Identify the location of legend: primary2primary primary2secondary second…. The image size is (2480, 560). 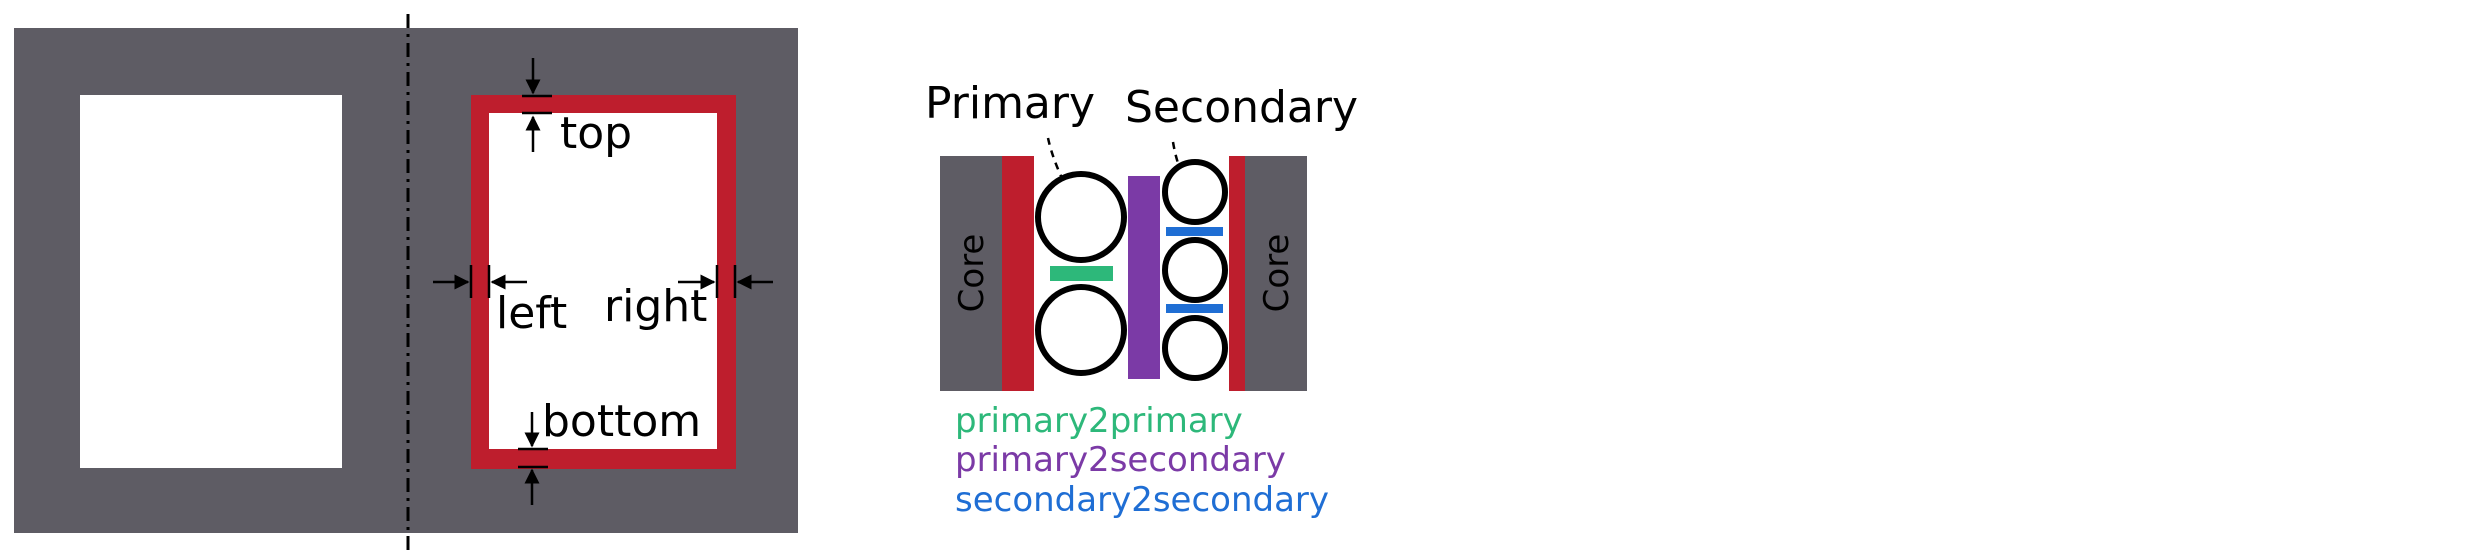
(1142, 460).